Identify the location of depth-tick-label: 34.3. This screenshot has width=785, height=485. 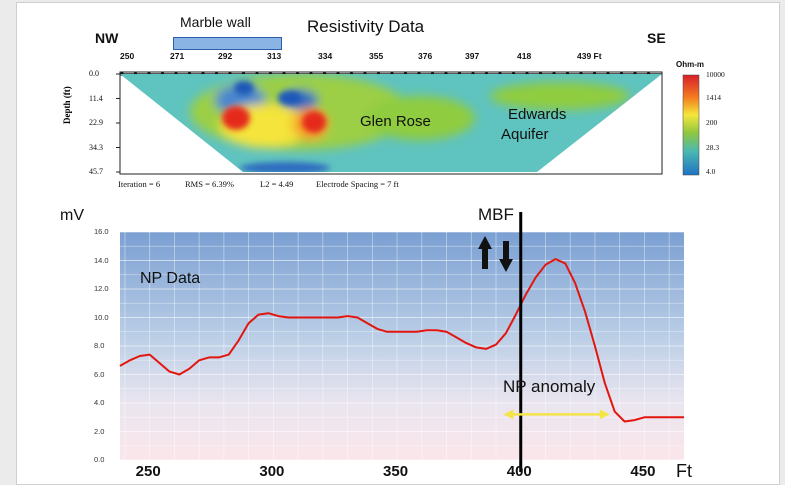
(96, 147).